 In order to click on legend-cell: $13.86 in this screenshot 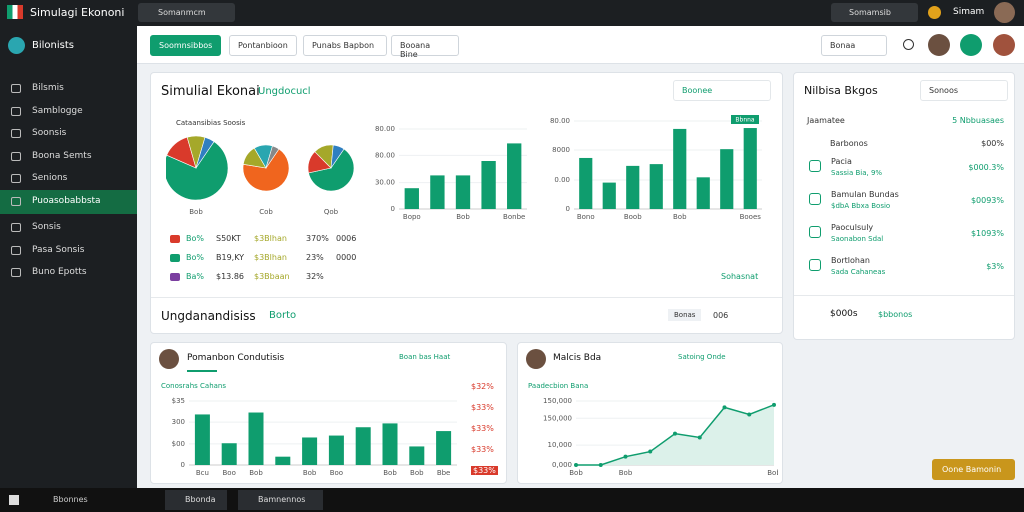, I will do `click(230, 276)`.